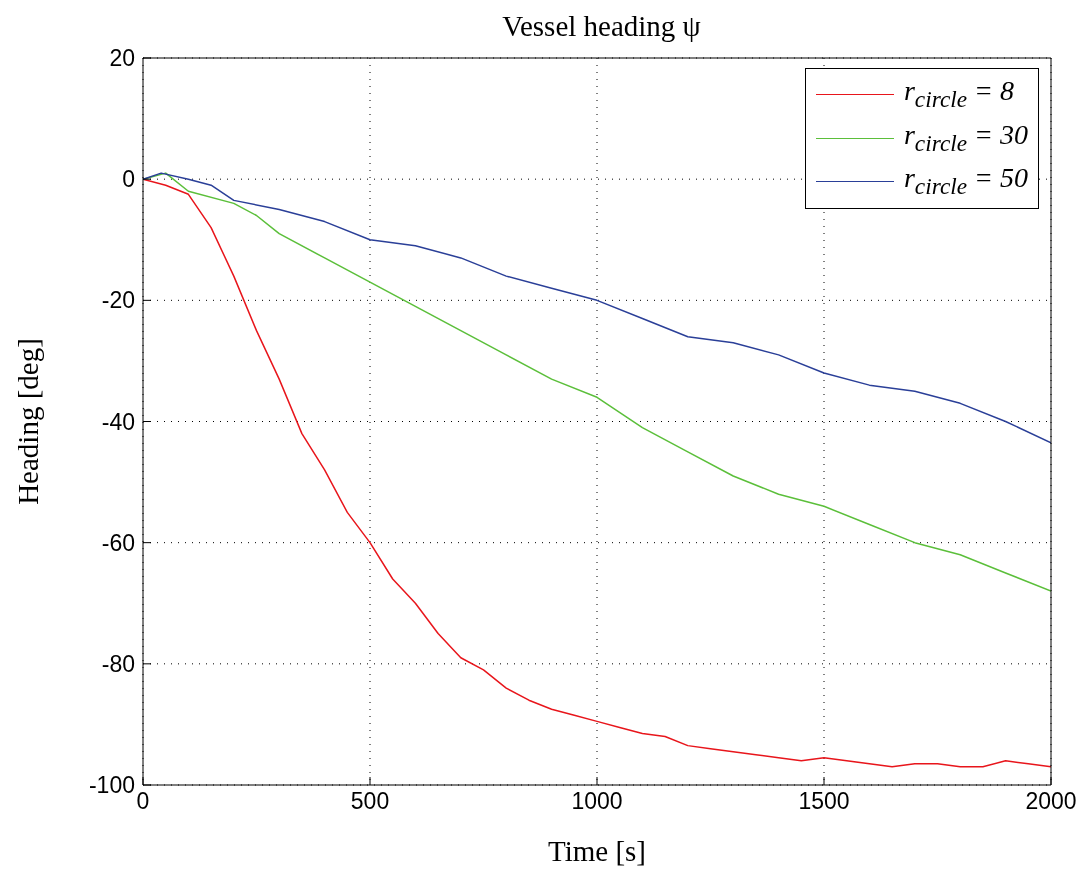 This screenshot has height=891, width=1087. I want to click on y-tick-label: -60, so click(118, 542).